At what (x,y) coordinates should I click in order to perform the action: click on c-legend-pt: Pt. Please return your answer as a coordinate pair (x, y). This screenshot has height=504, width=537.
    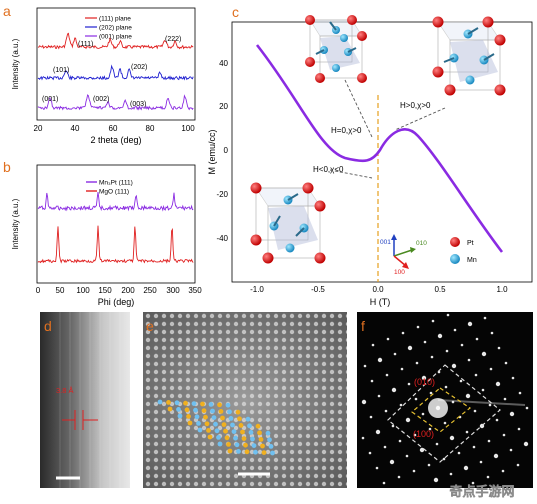
    Looking at the image, I should click on (470, 243).